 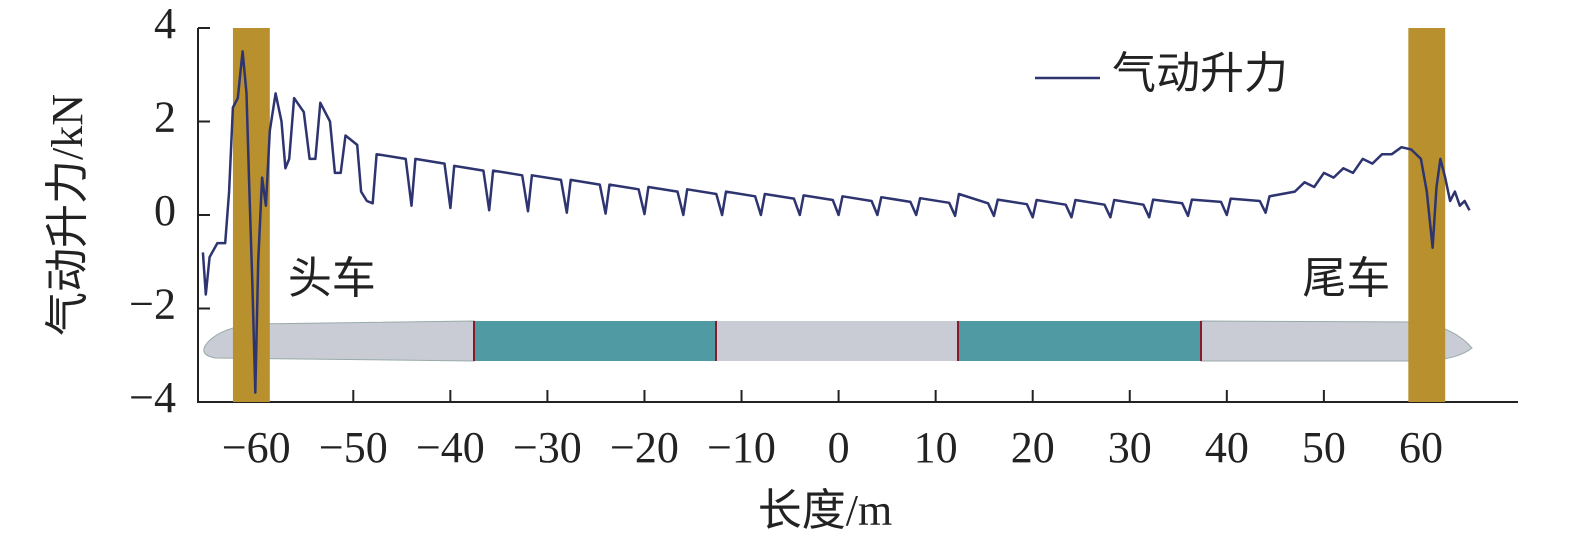 I want to click on x-tick-label: 10, so click(x=936, y=447).